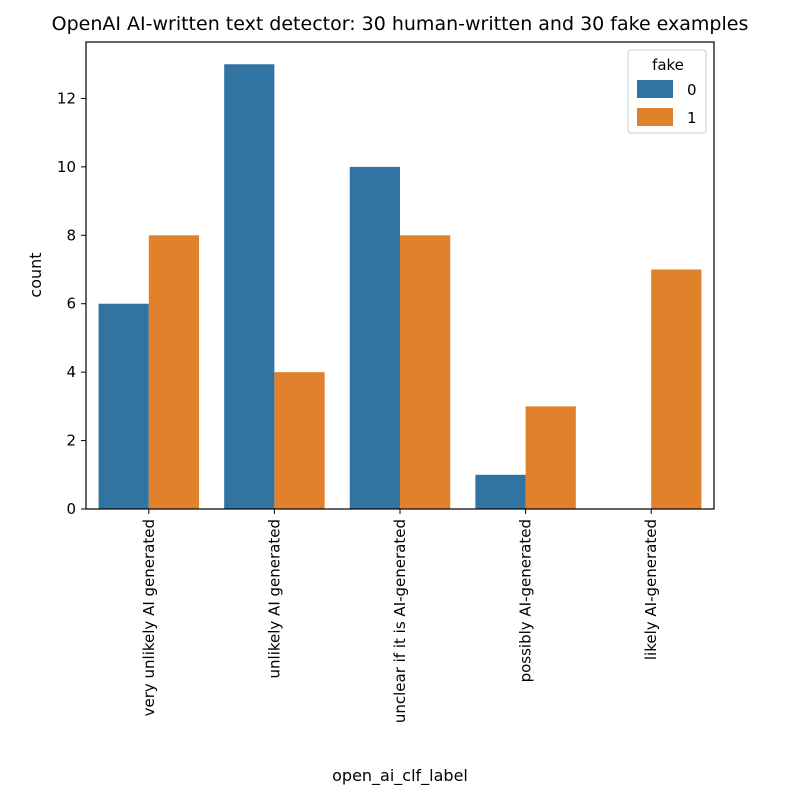  Describe the element at coordinates (149, 617) in the screenshot. I see `x-tick-label: very unlikely AI generated` at that location.